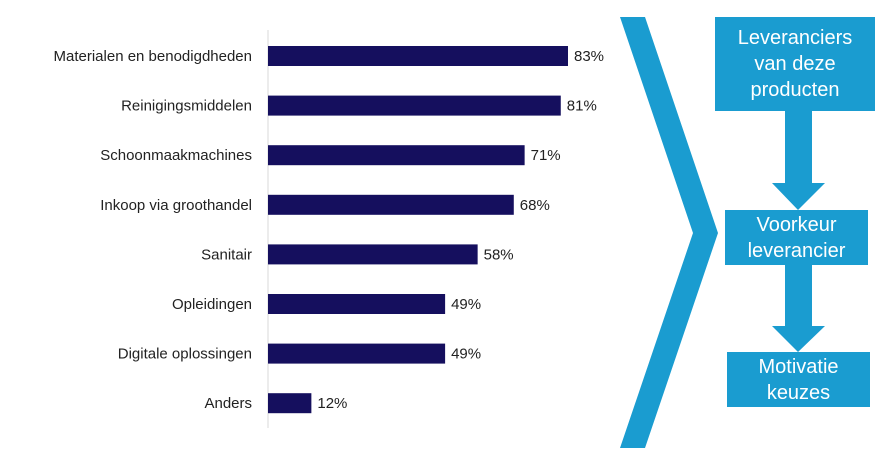 This screenshot has width=880, height=466. Describe the element at coordinates (212, 304) in the screenshot. I see `category-label: Opleidingen` at that location.